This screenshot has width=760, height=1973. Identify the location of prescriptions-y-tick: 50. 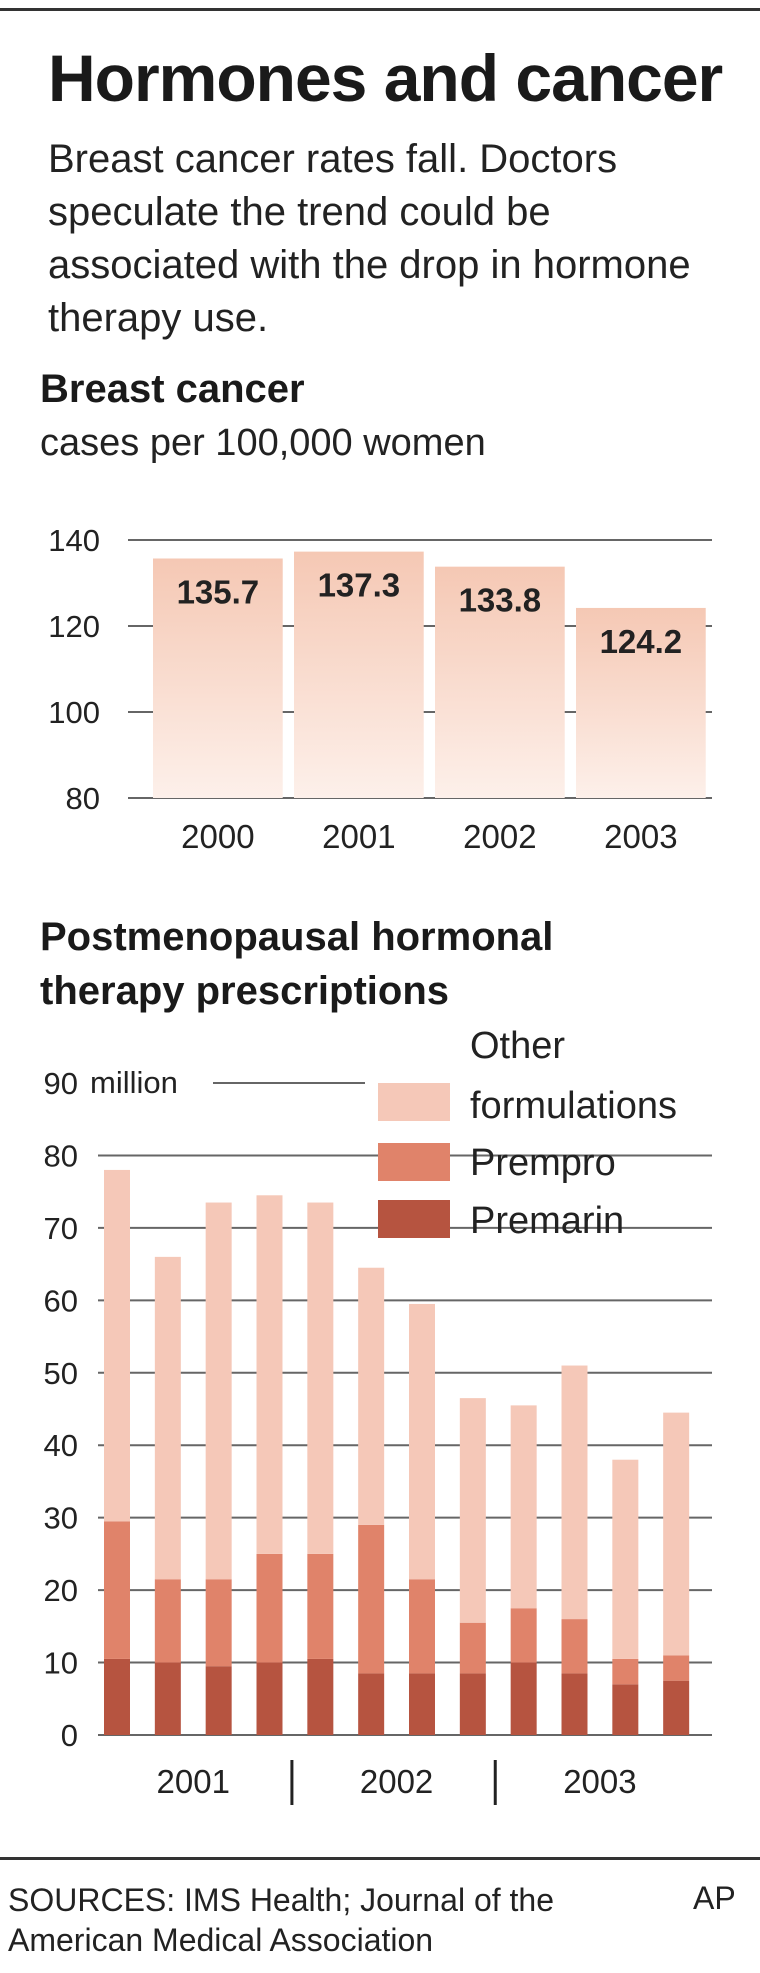
(61, 1373).